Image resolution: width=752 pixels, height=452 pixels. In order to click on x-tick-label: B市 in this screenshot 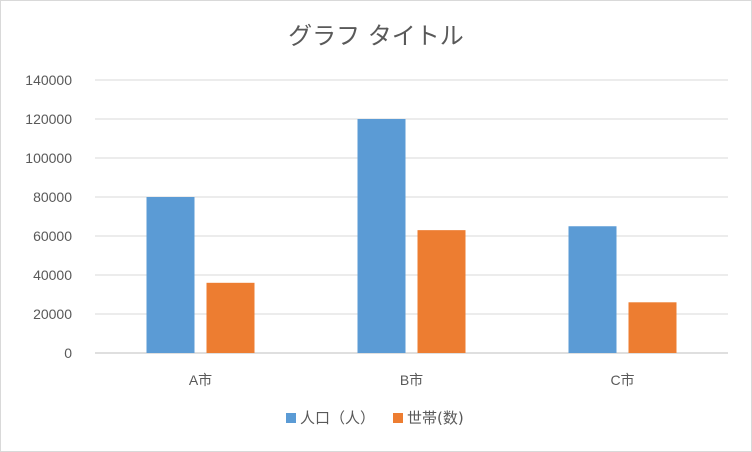, I will do `click(411, 380)`.